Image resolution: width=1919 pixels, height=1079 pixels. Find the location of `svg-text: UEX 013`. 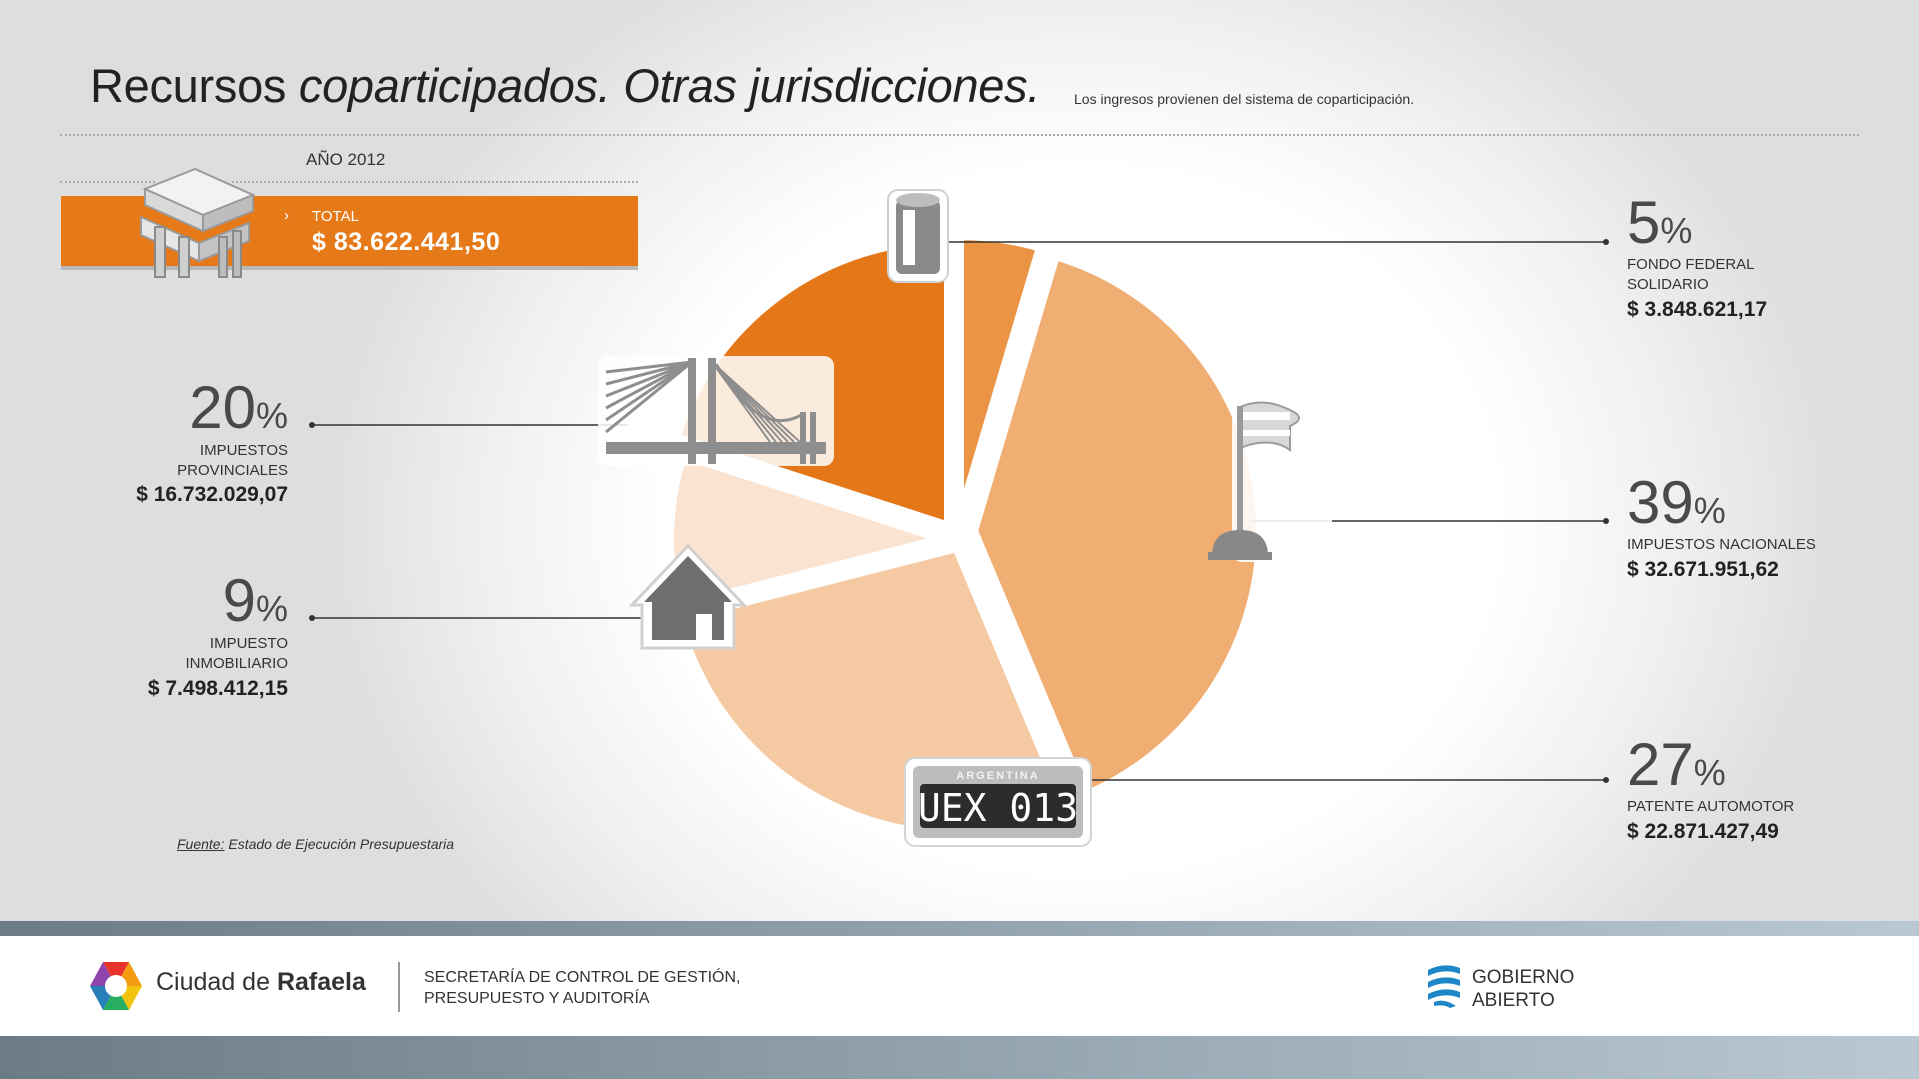

svg-text: UEX 013 is located at coordinates (998, 808).